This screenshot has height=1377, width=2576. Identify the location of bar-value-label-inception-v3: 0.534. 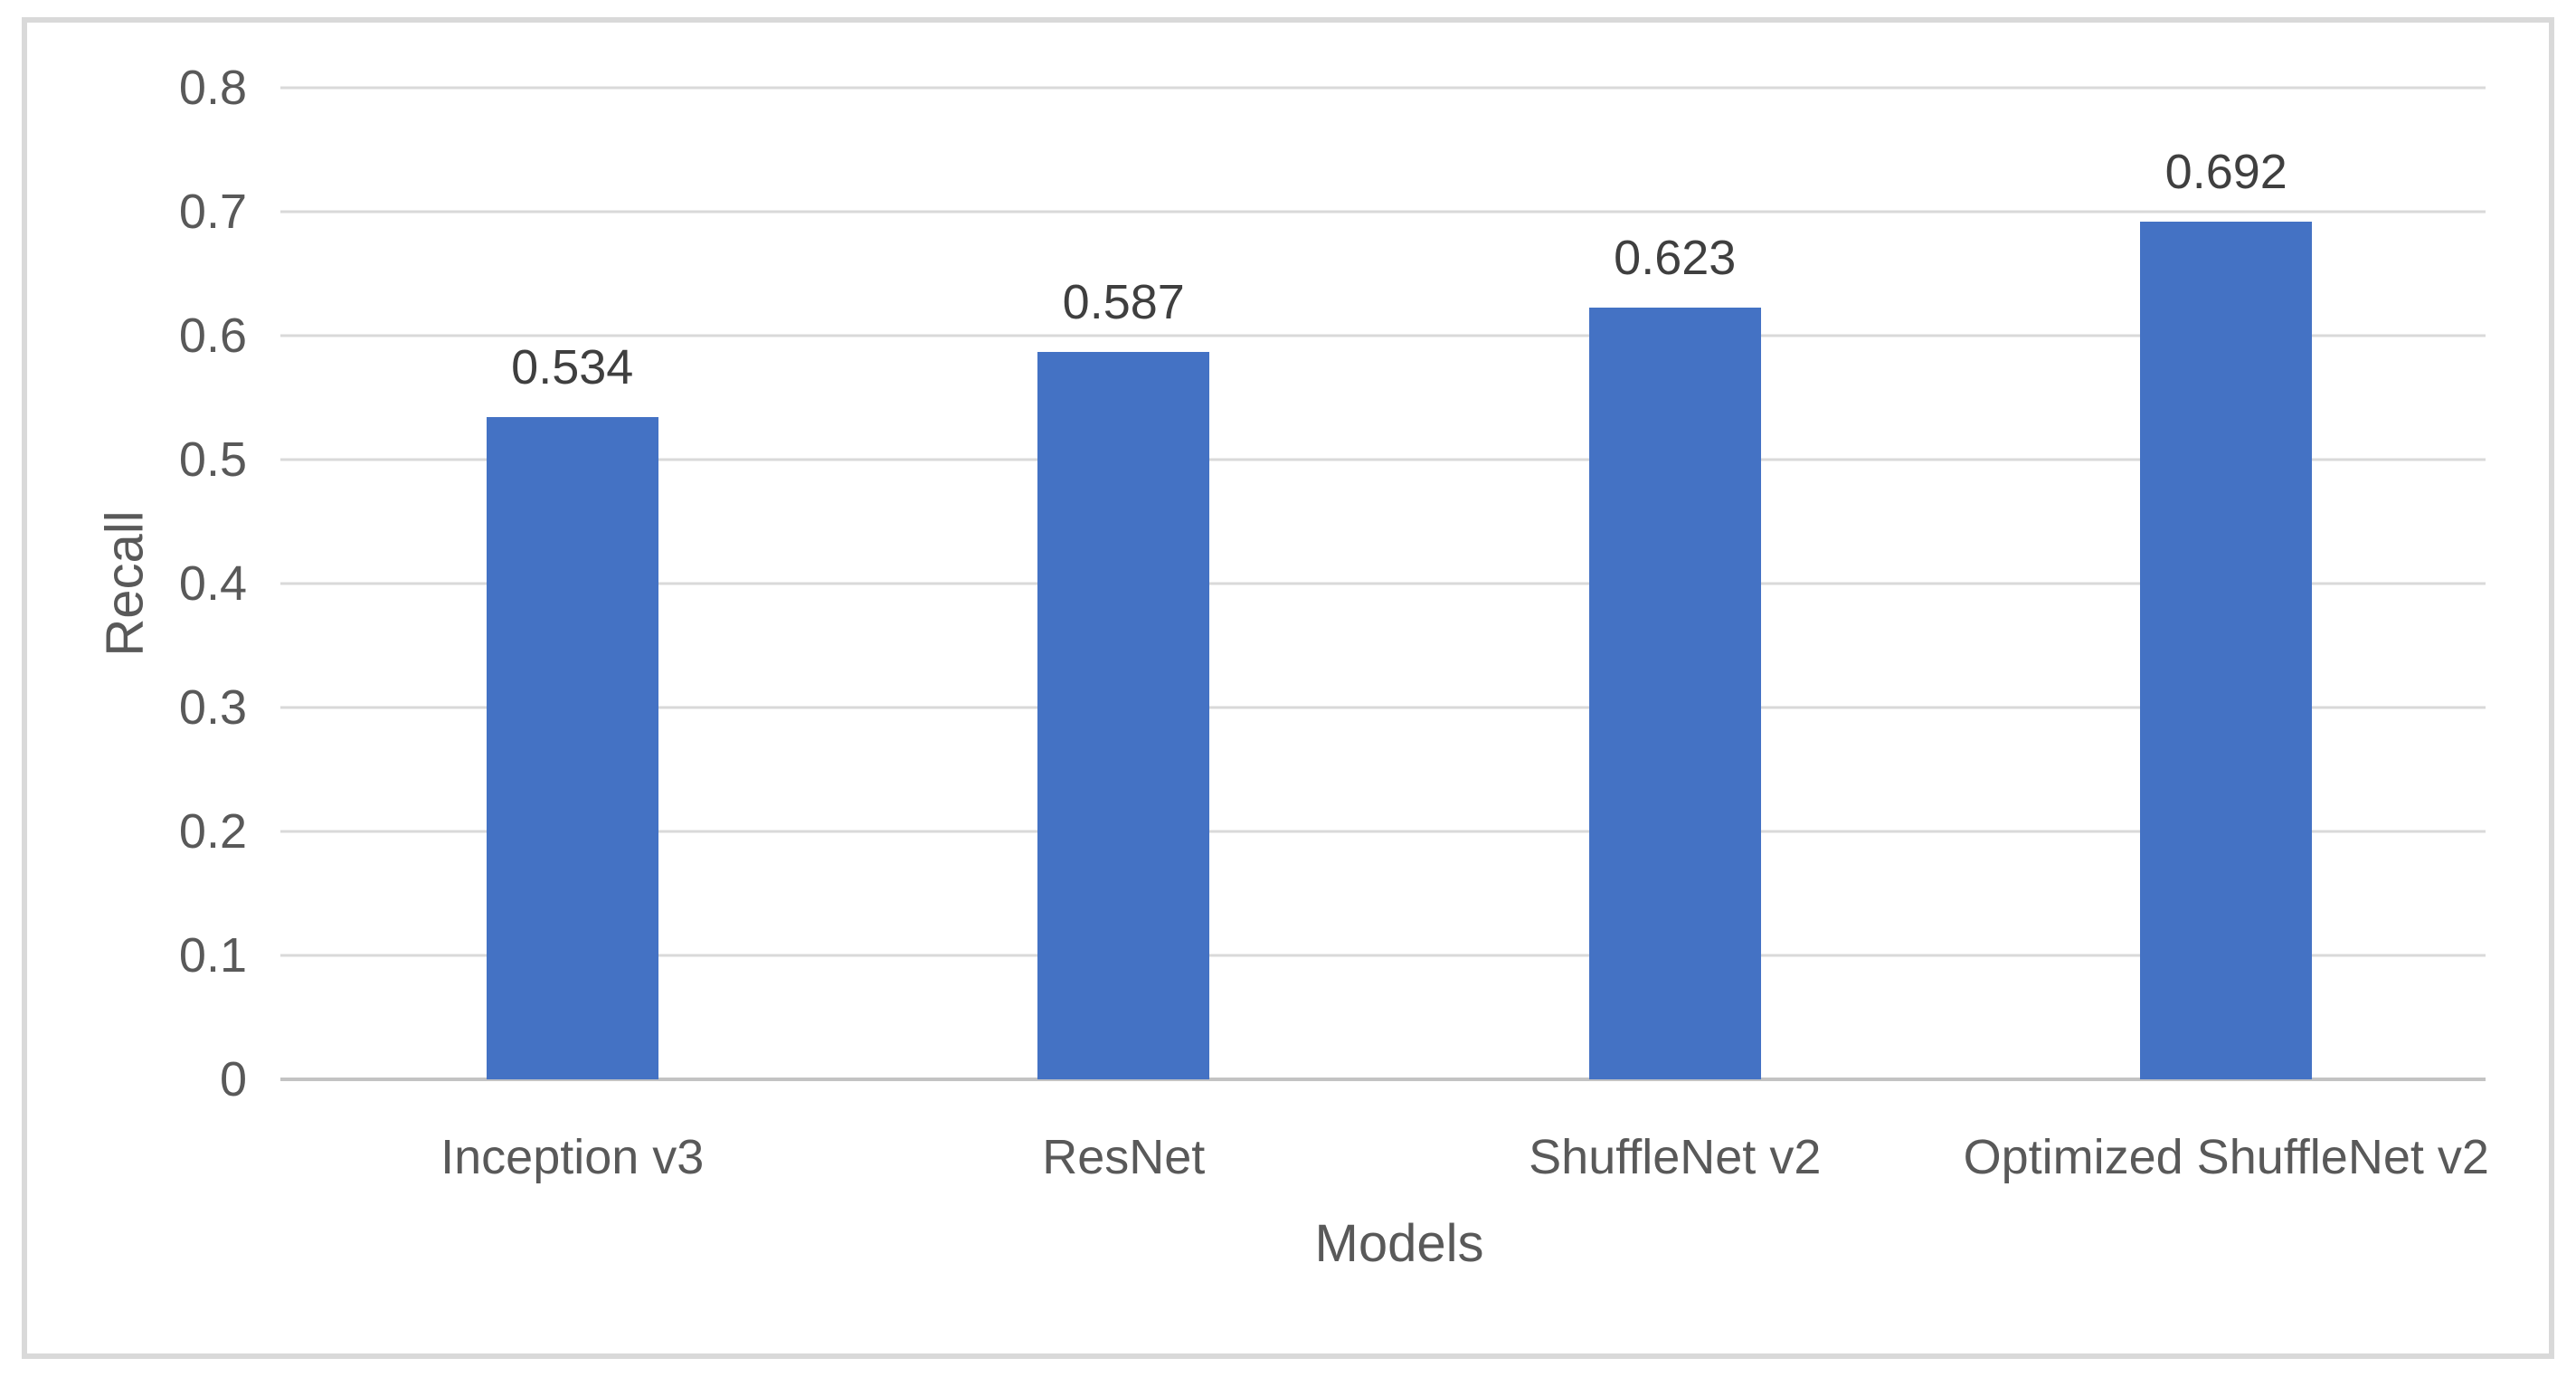
(573, 367).